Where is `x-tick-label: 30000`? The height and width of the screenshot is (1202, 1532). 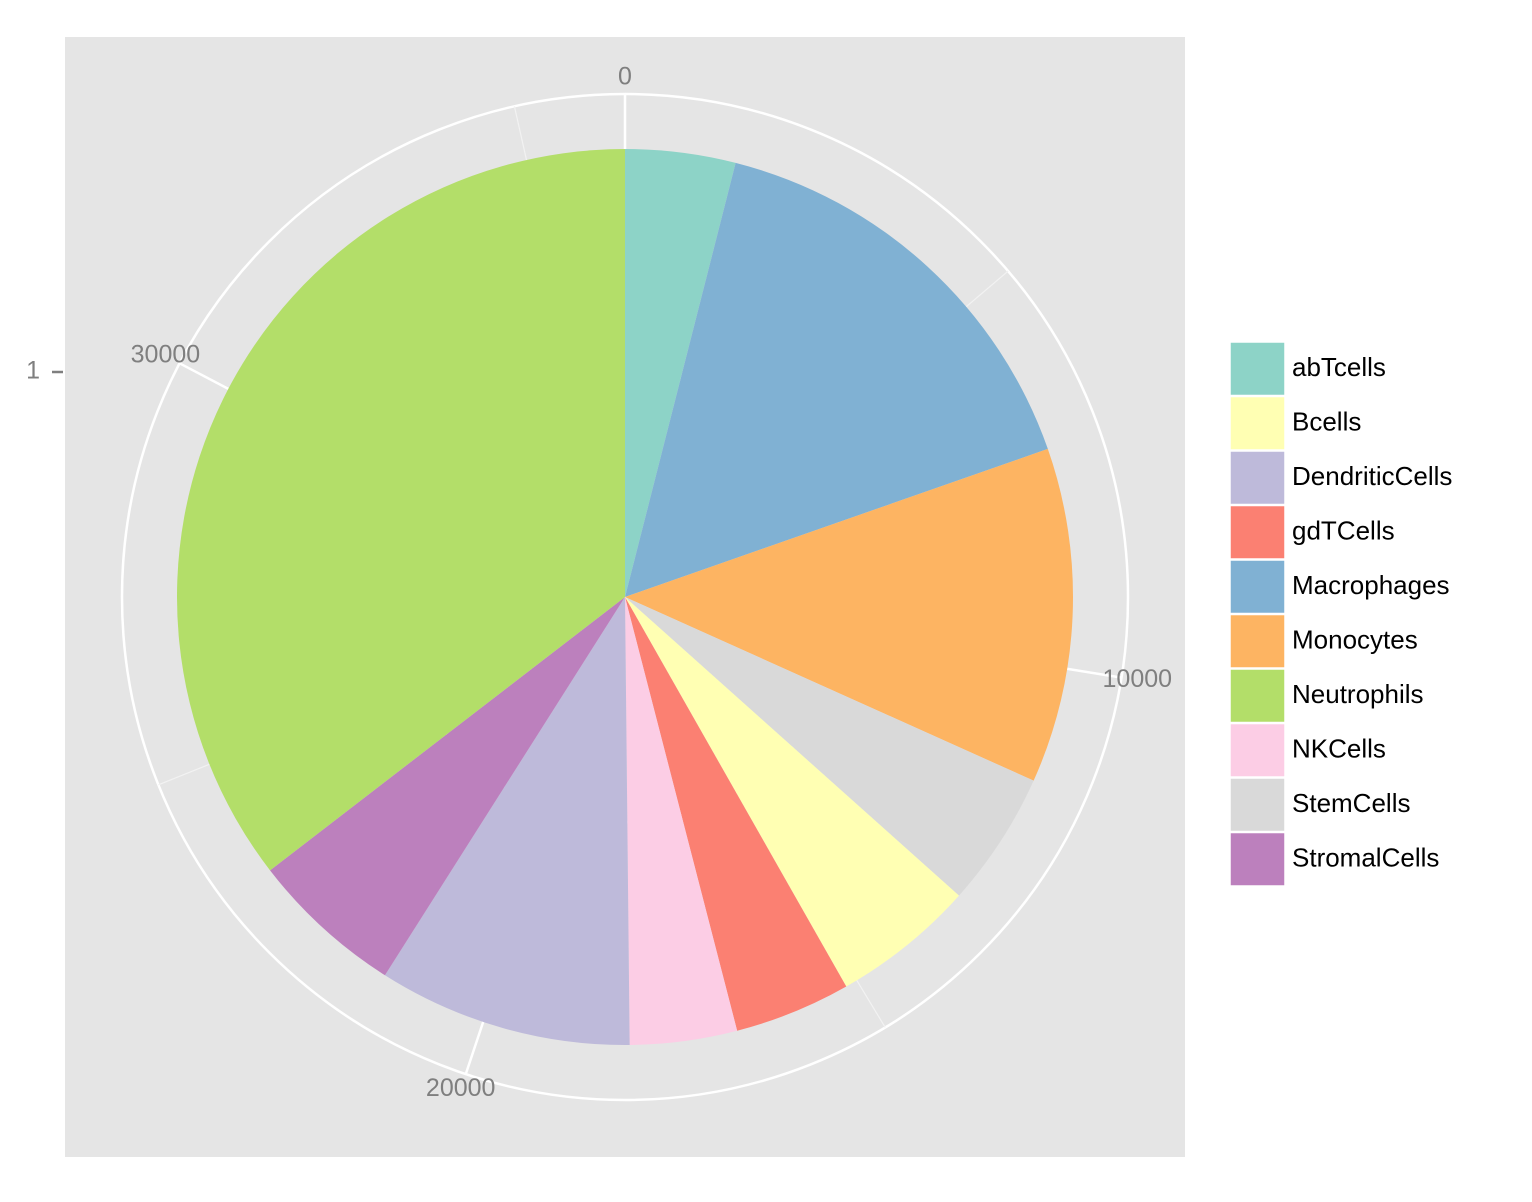
x-tick-label: 30000 is located at coordinates (166, 354).